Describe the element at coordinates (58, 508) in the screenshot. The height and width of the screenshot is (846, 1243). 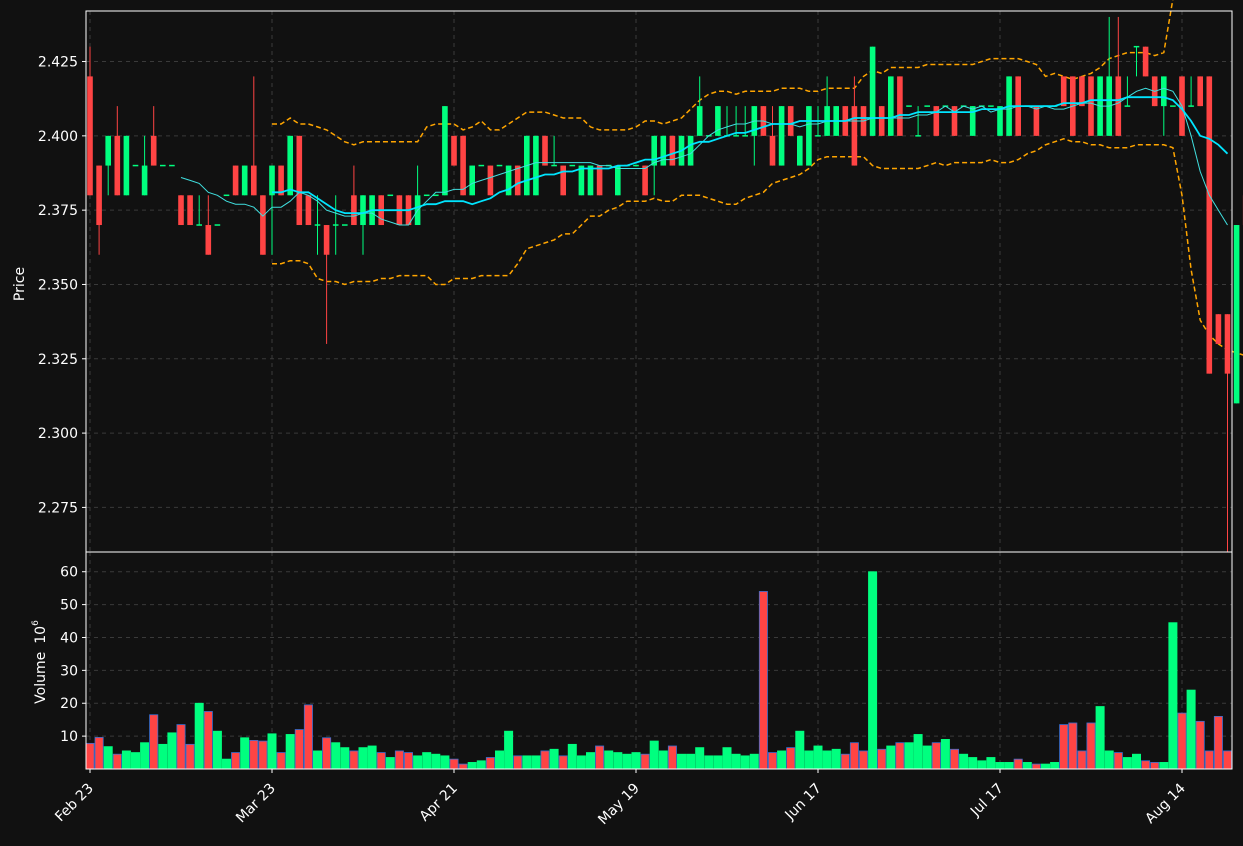
I see `price-tick-label: 2.275` at that location.